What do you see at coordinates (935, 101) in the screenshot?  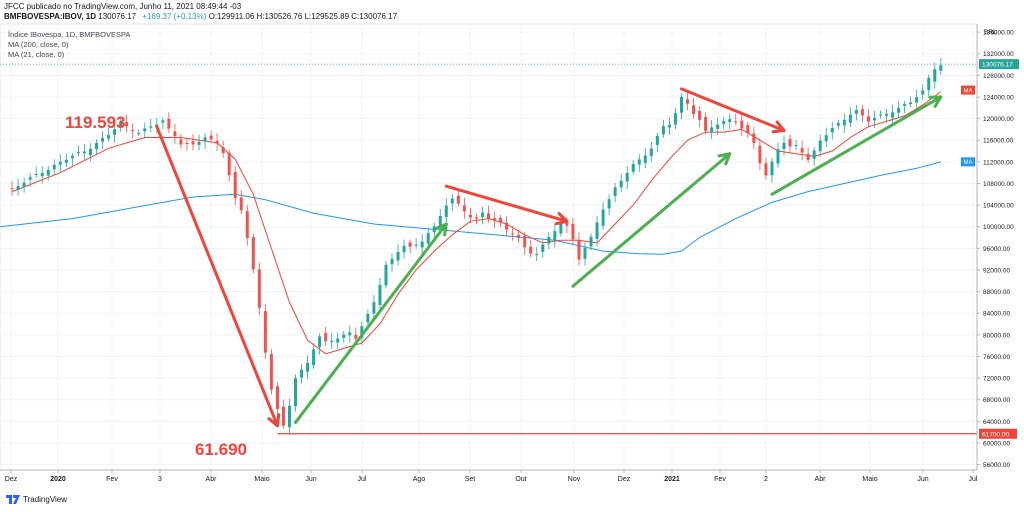 I see `green-arrow-3-head` at bounding box center [935, 101].